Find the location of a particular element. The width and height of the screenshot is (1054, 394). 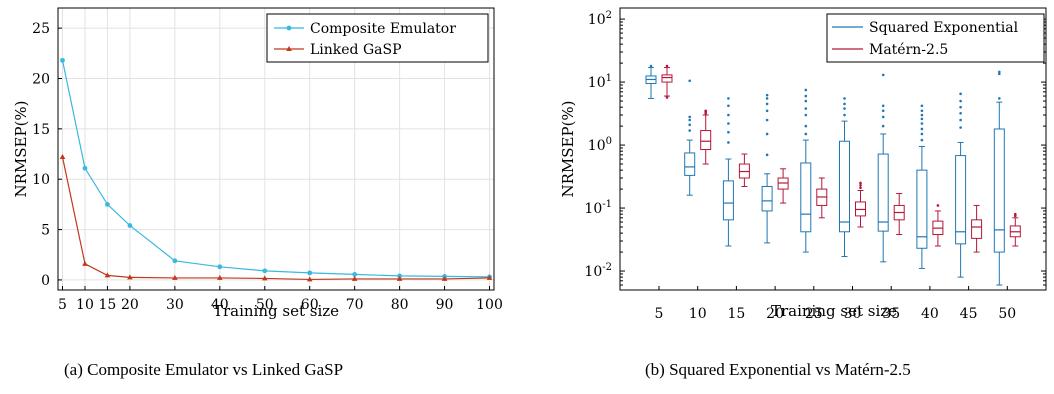

y-tick-label: 5 is located at coordinates (45, 231).